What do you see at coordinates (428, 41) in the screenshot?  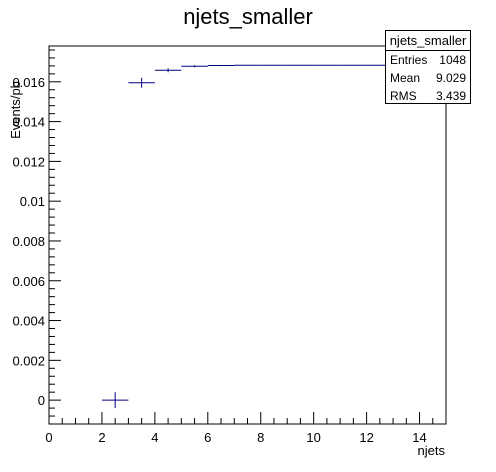 I see `stats-title: njets_smaller` at bounding box center [428, 41].